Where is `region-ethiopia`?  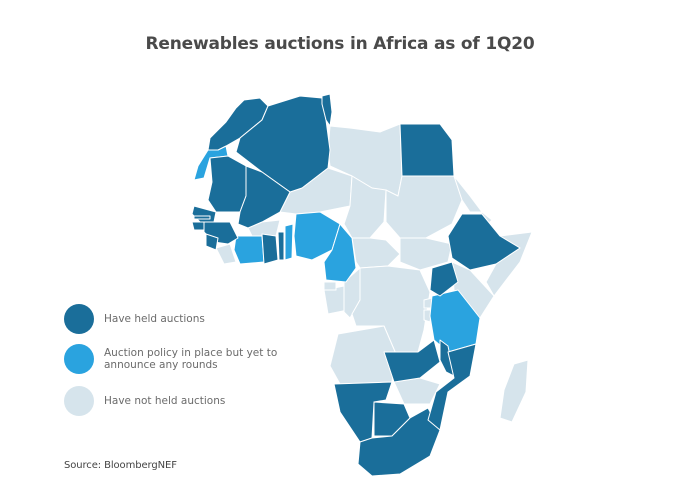
region-ethiopia is located at coordinates (484, 242).